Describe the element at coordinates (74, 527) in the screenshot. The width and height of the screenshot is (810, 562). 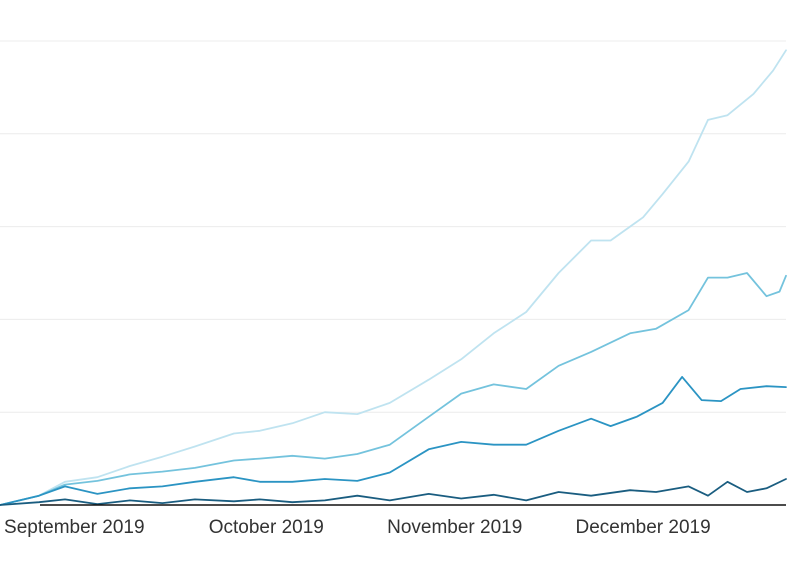
I see `x-tick-label: September 2019` at that location.